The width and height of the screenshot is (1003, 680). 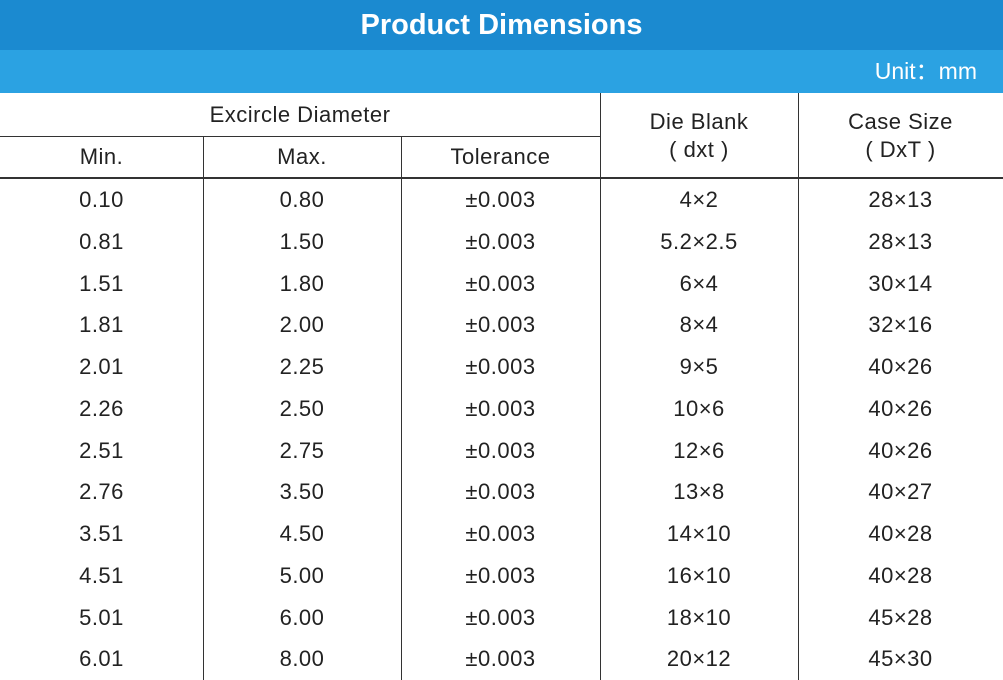 What do you see at coordinates (101, 617) in the screenshot?
I see `table-cell: 5.01` at bounding box center [101, 617].